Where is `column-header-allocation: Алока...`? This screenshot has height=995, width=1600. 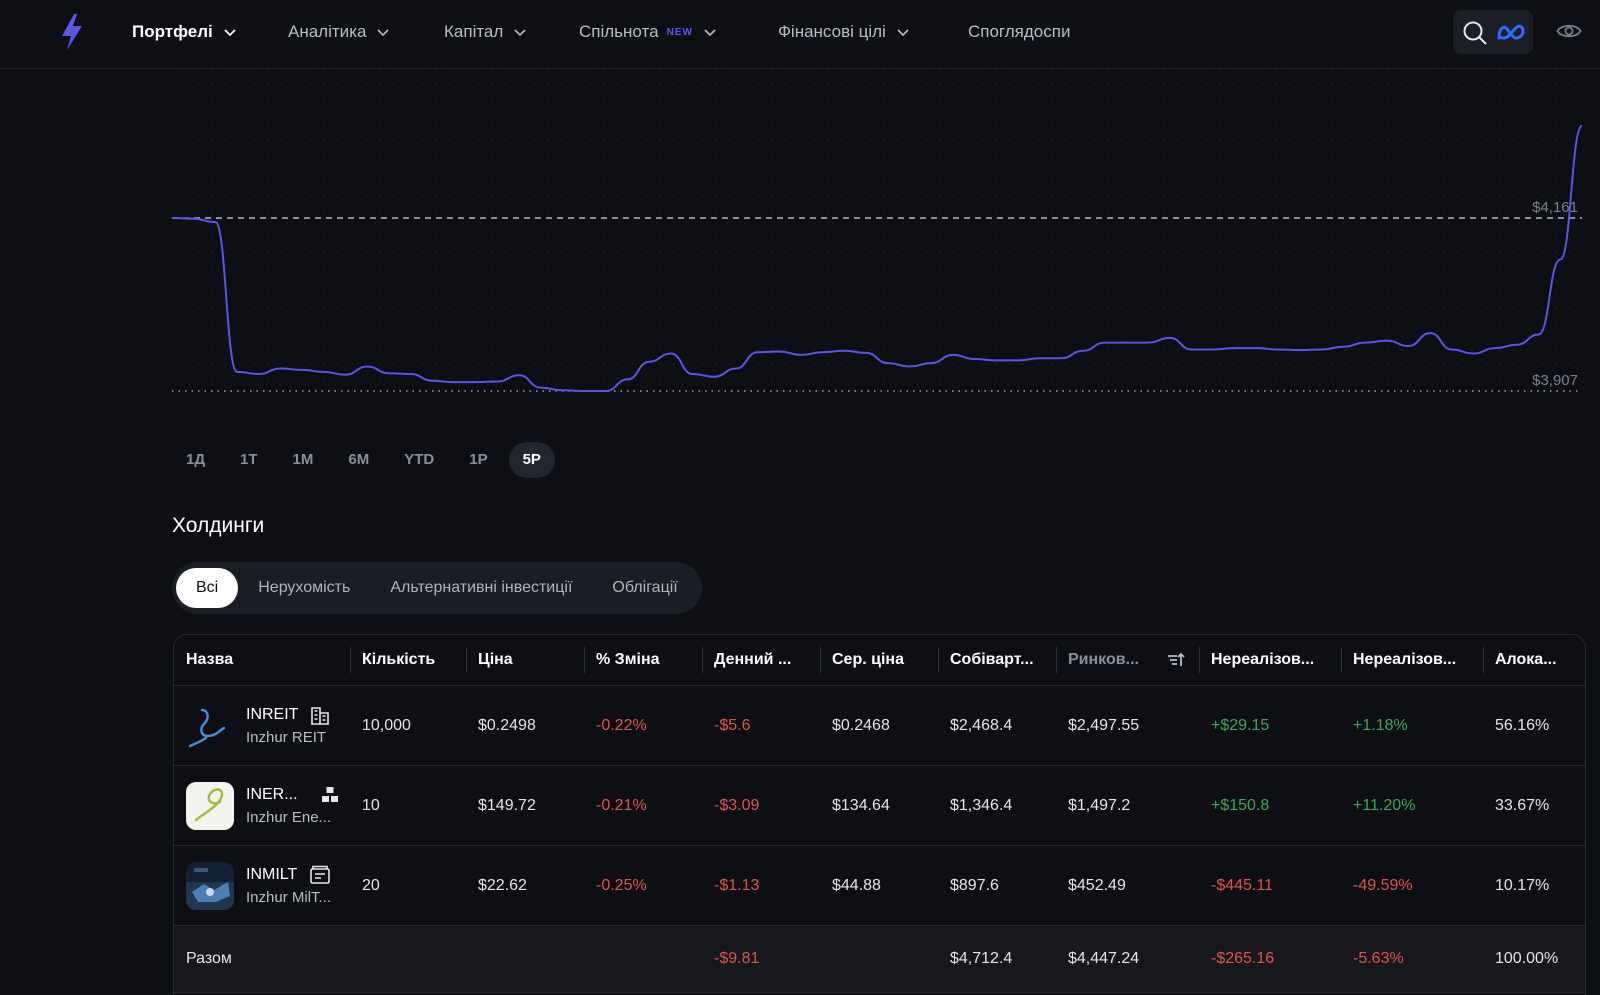
column-header-allocation: Алока... is located at coordinates (1534, 660).